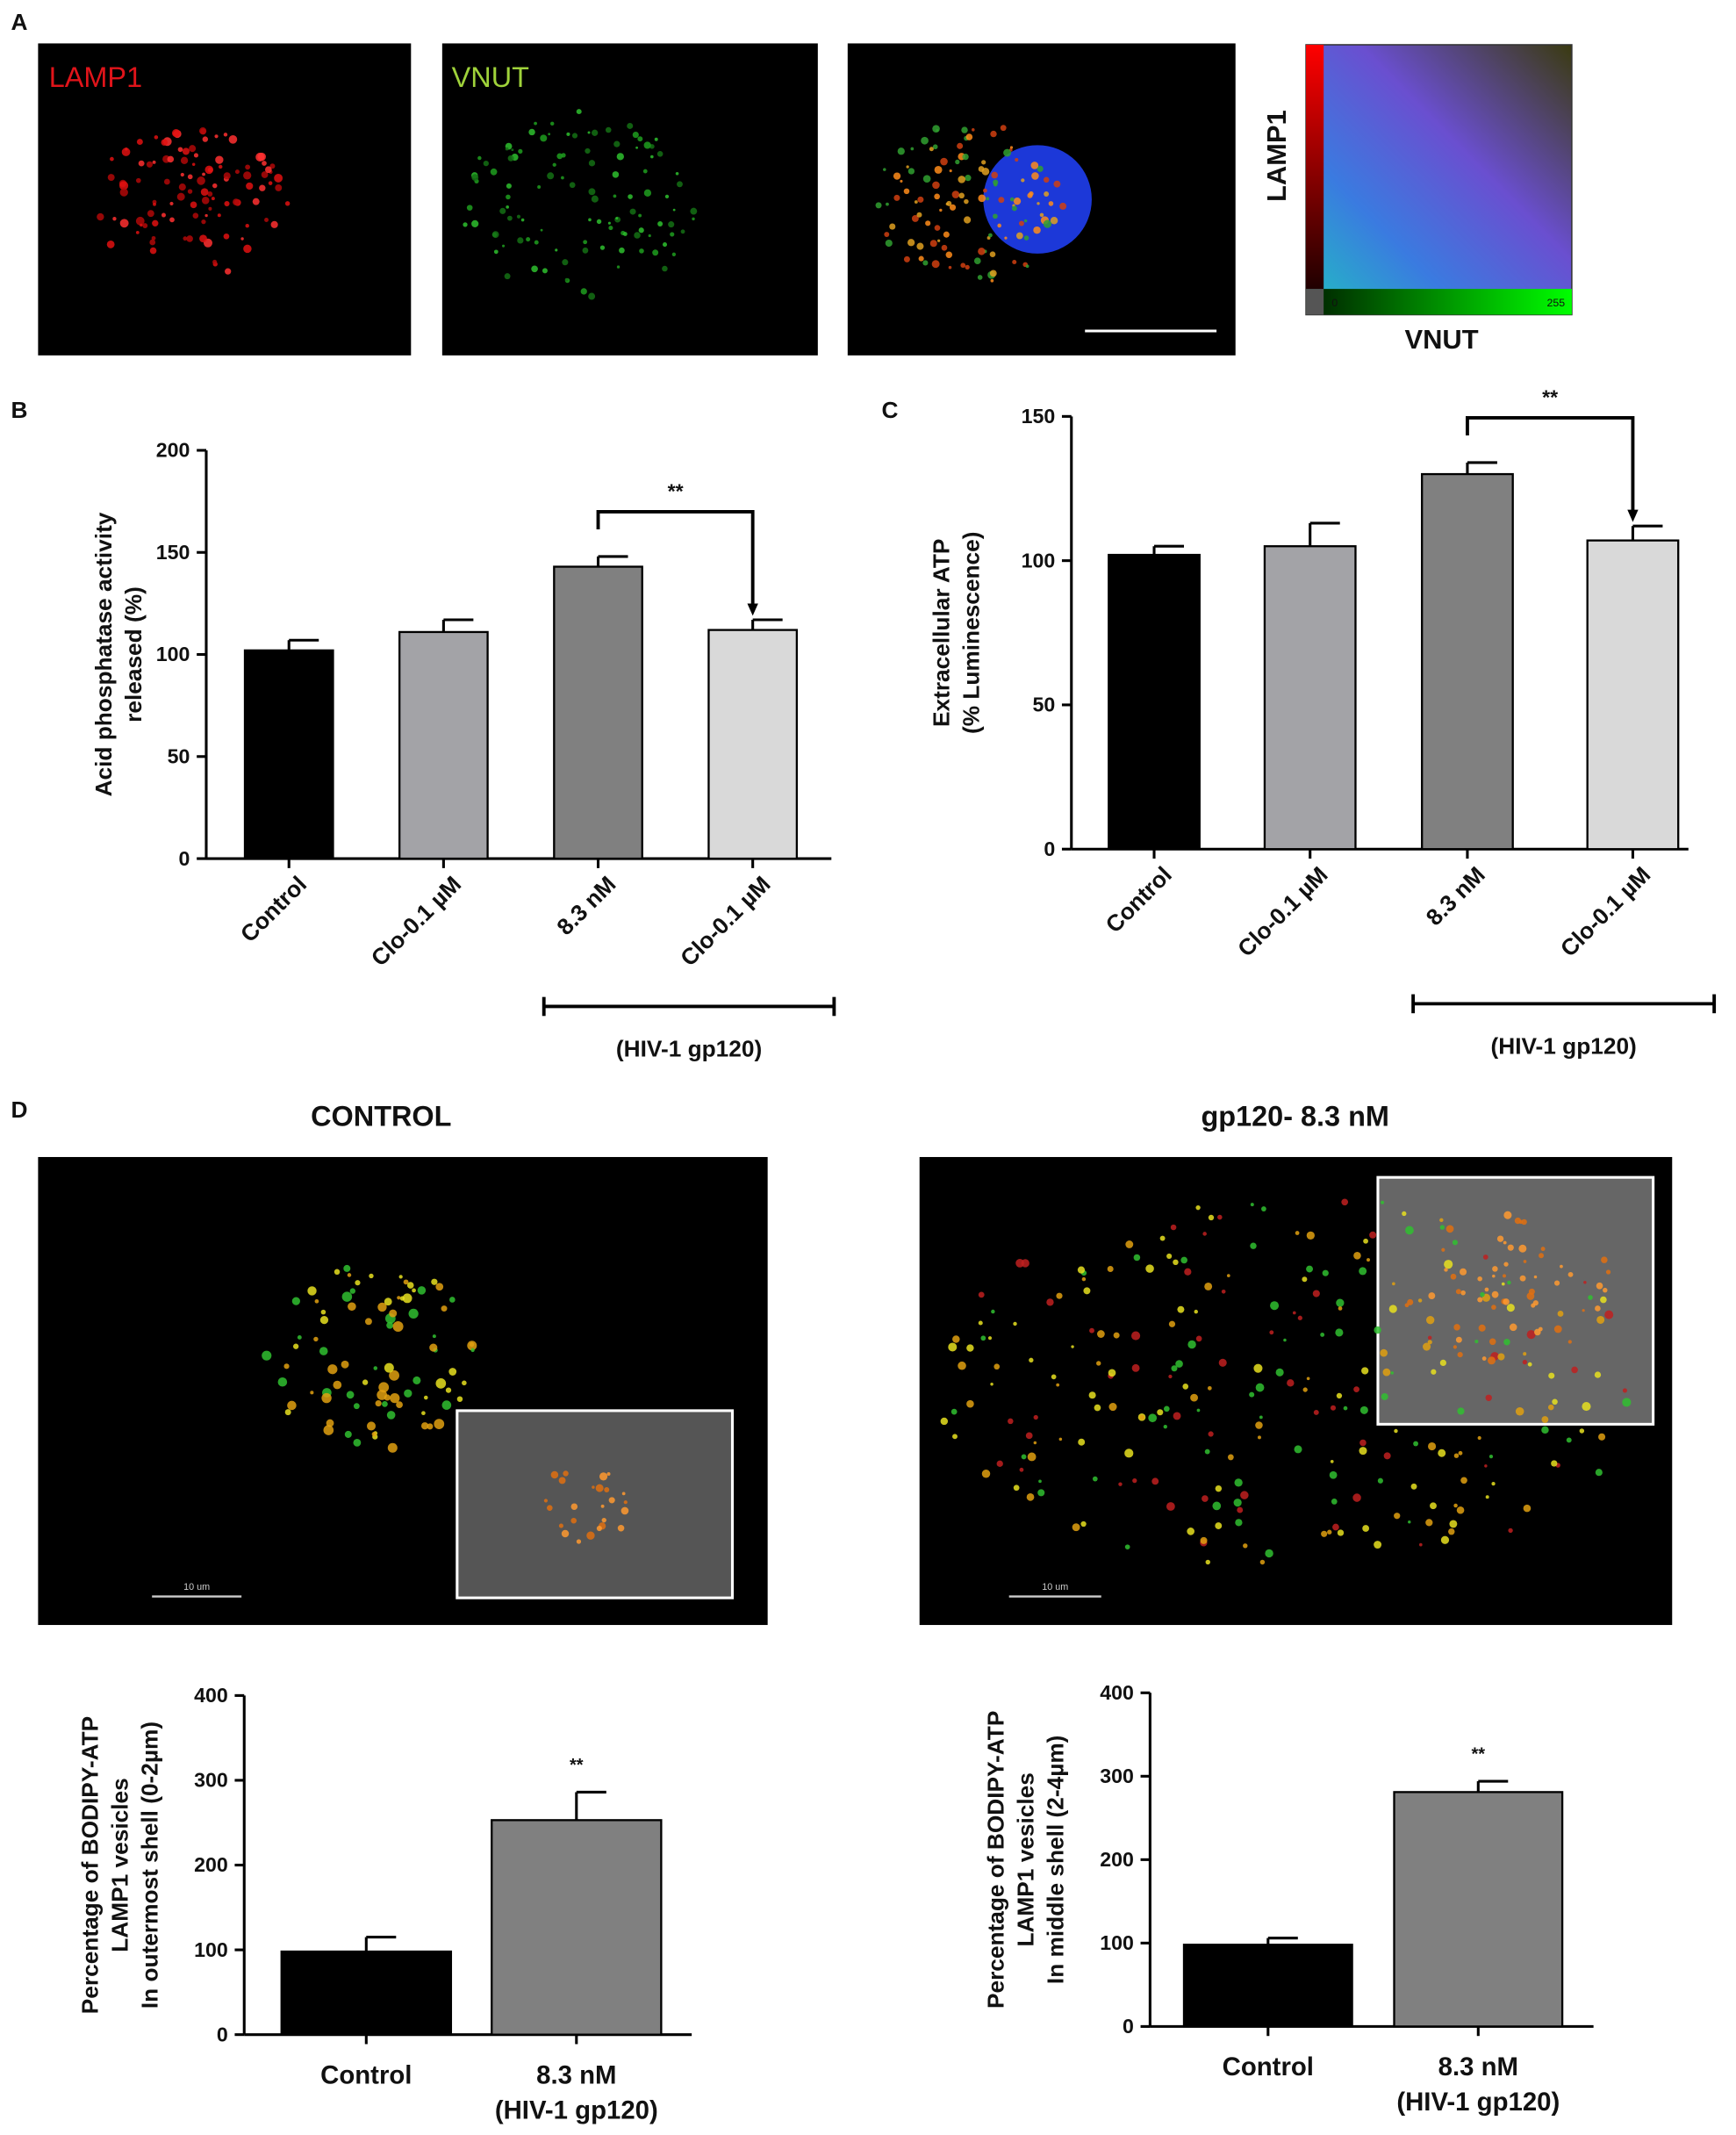 This screenshot has width=1736, height=2135. Describe the element at coordinates (1556, 303) in the screenshot. I see `coloc-max: 255` at that location.